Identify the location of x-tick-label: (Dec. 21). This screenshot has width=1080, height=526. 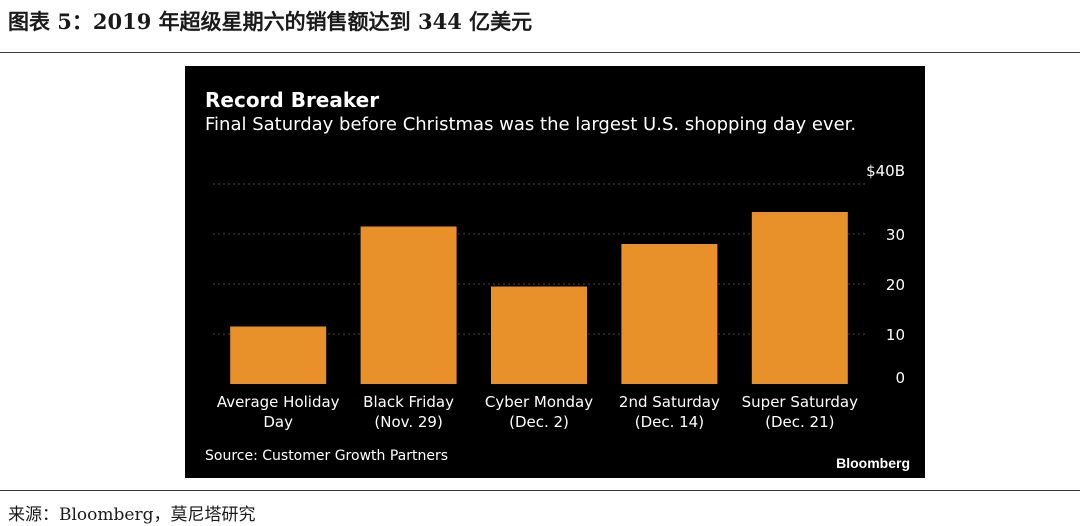
(799, 422).